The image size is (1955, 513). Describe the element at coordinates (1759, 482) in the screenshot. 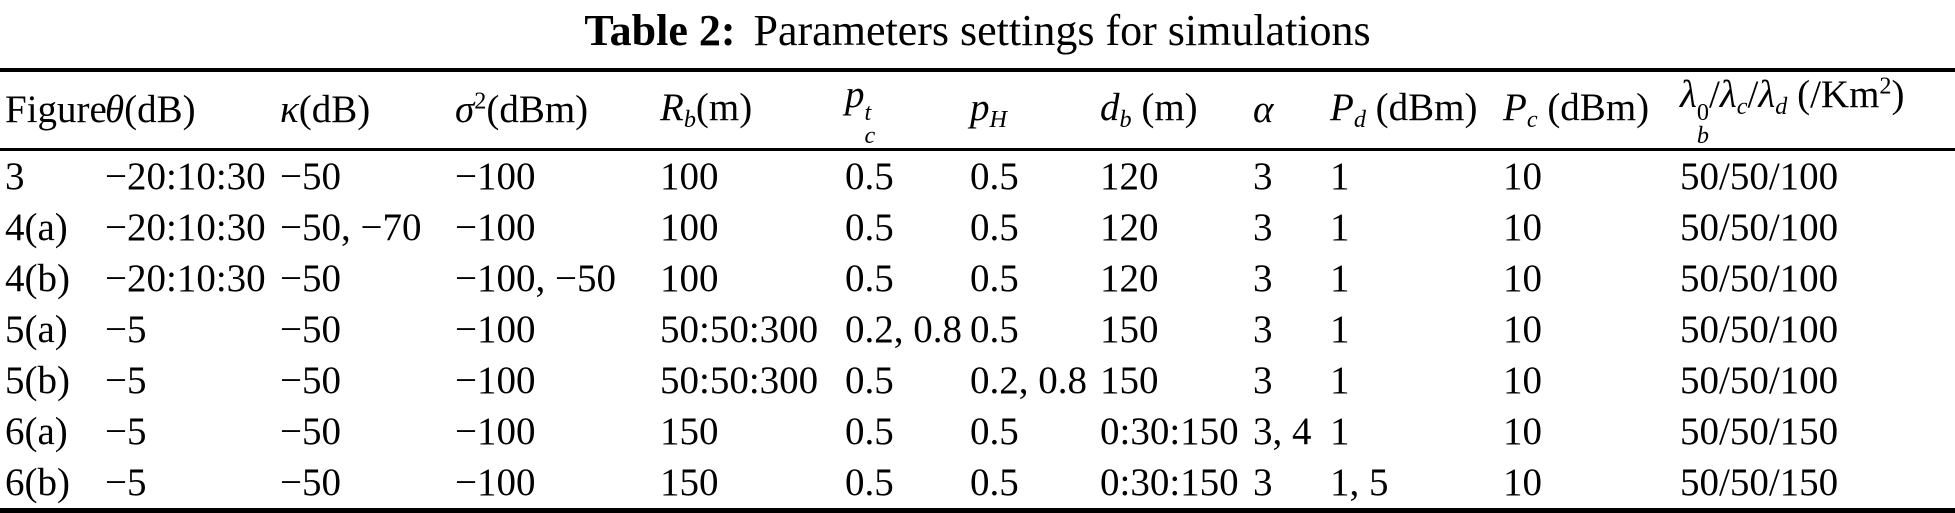

I see `cell-lambda: 50/50/150` at that location.